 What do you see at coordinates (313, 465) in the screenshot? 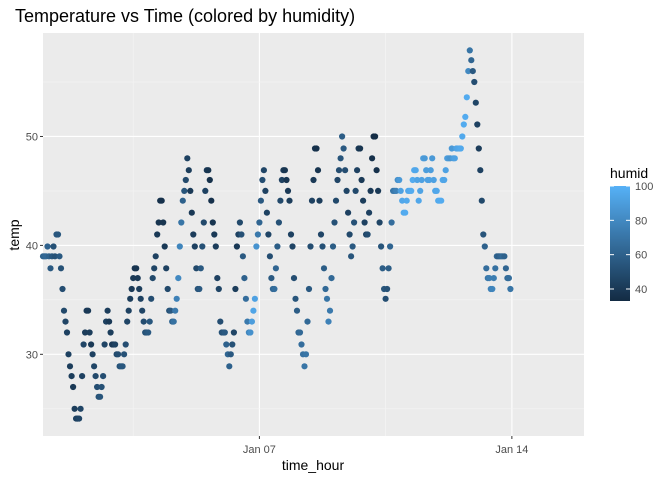
I see `x-axis-title: time_hour` at bounding box center [313, 465].